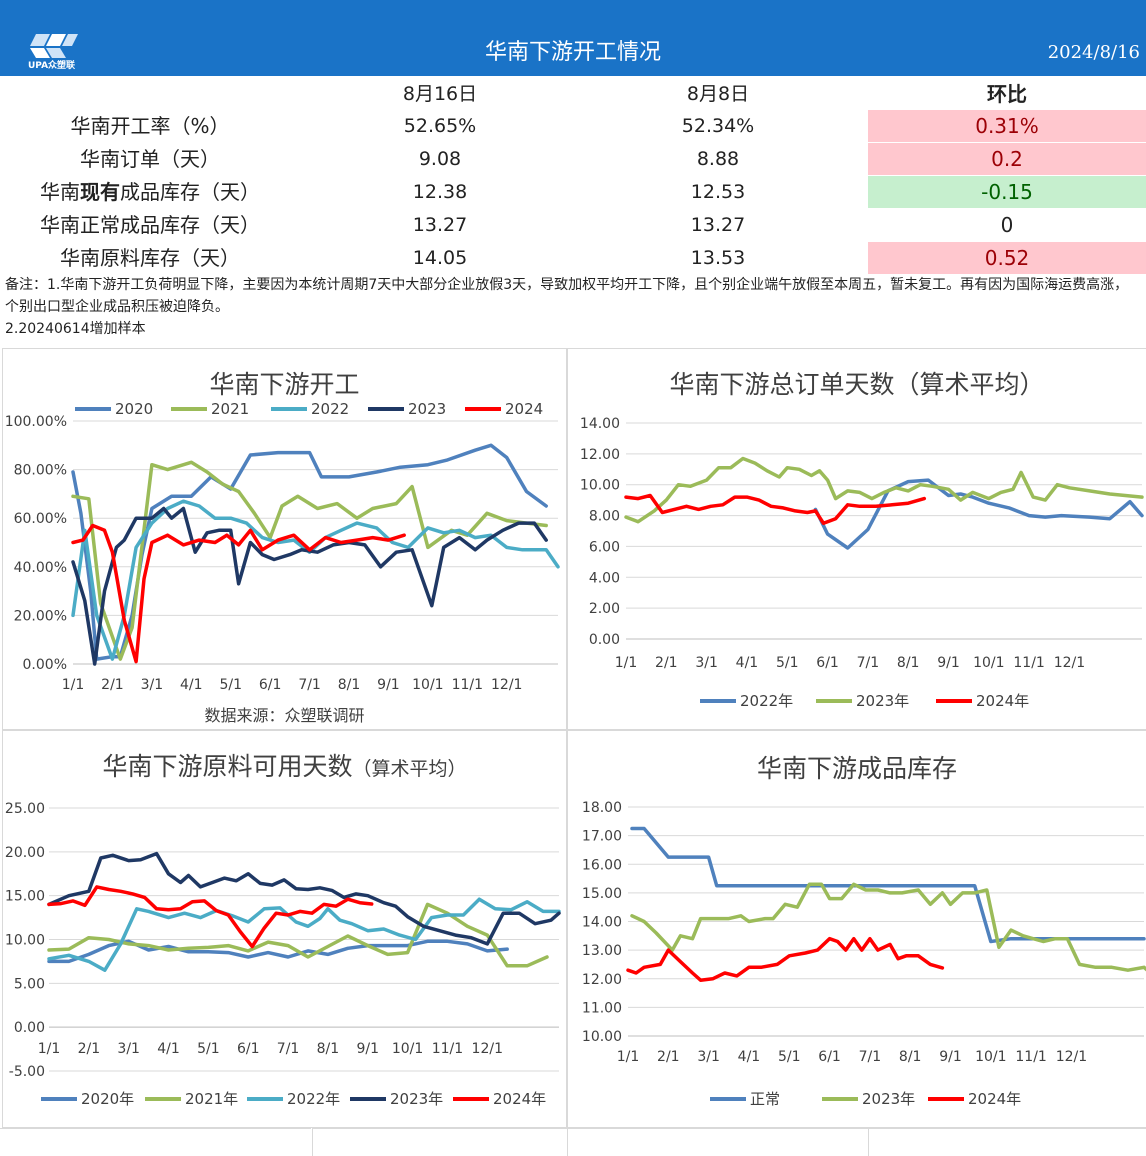 This screenshot has height=1156, width=1146. What do you see at coordinates (440, 126) in the screenshot?
I see `row-value-current: 52.65%` at bounding box center [440, 126].